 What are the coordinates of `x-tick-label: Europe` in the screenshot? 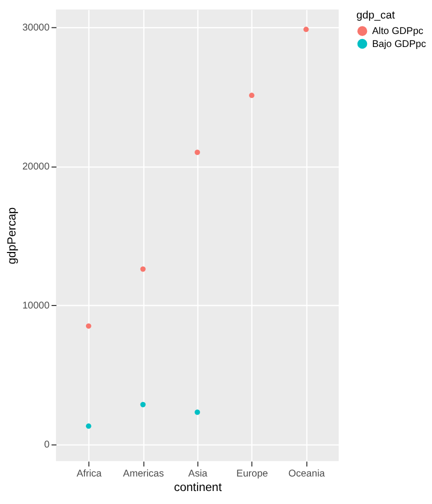 It's located at (252, 474).